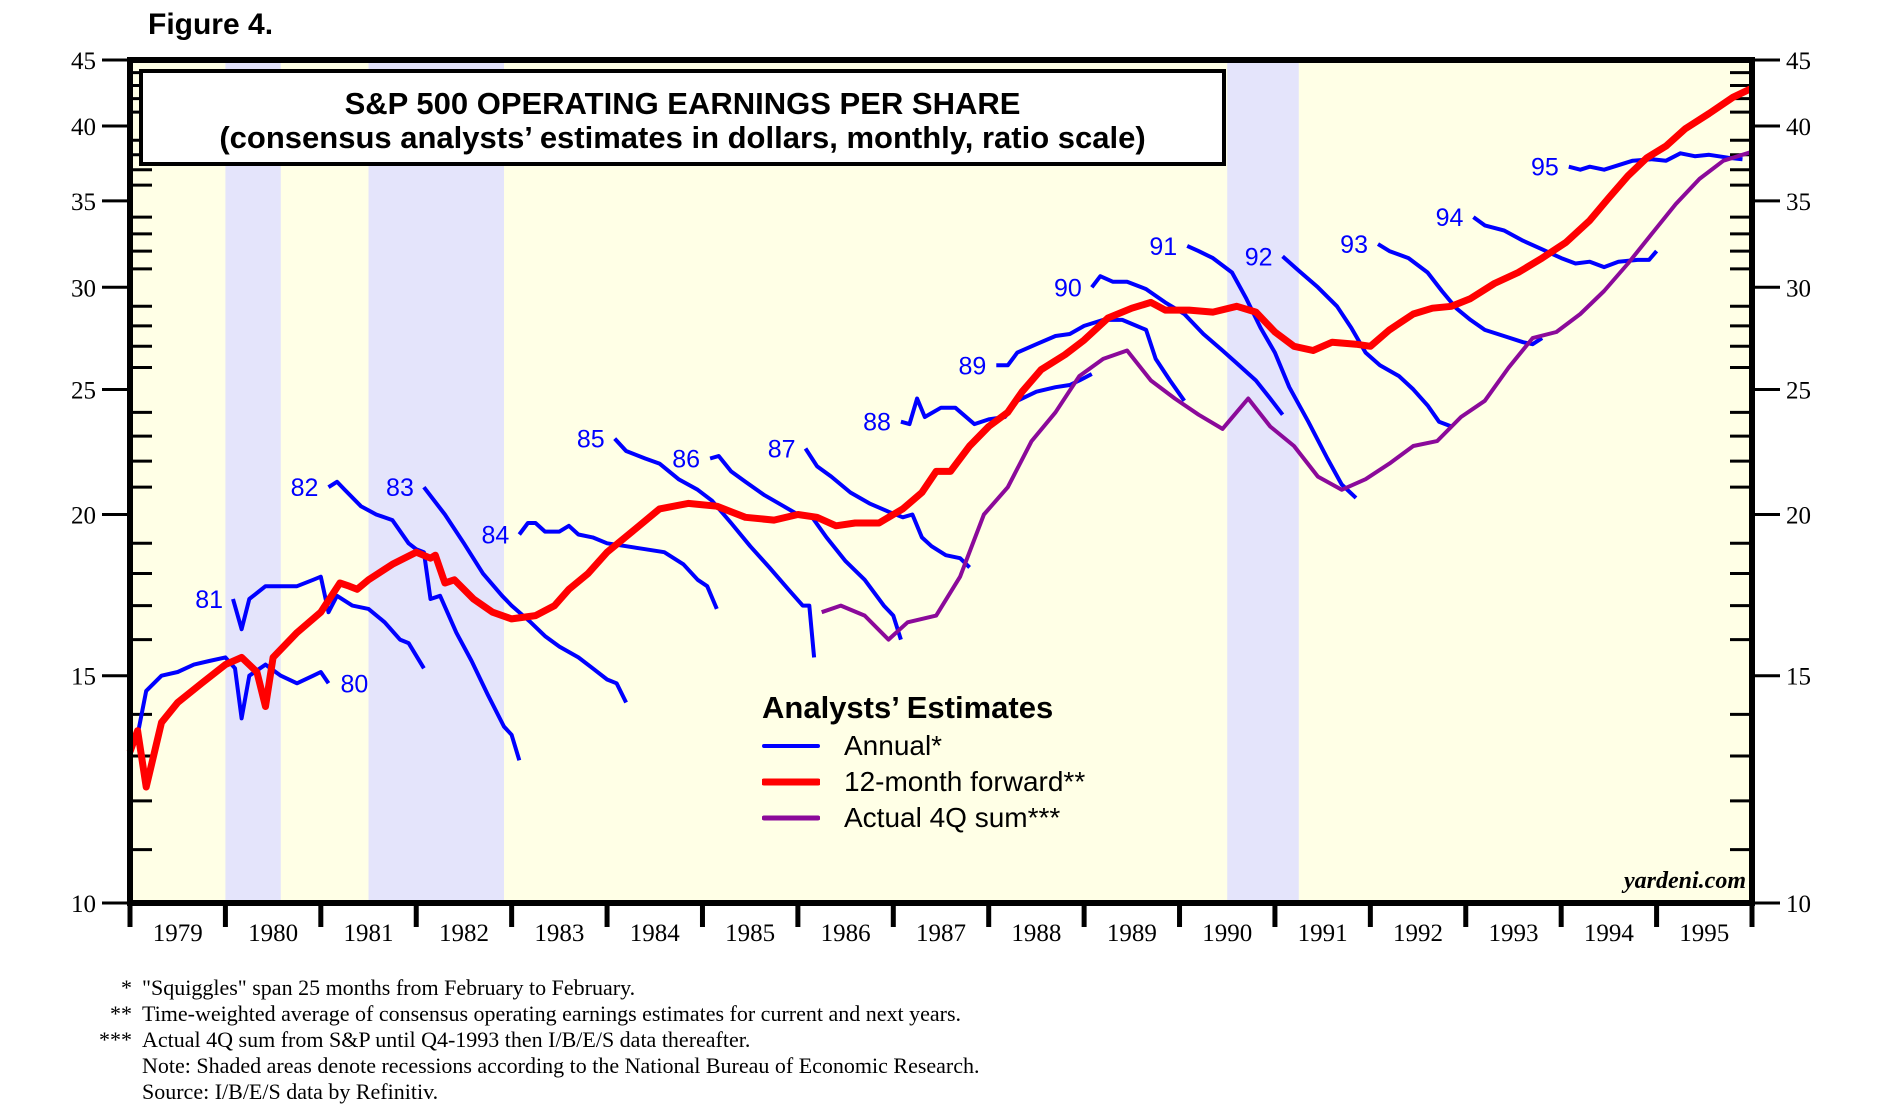  Describe the element at coordinates (354, 684) in the screenshot. I see `squiggle-year-label: 80` at that location.